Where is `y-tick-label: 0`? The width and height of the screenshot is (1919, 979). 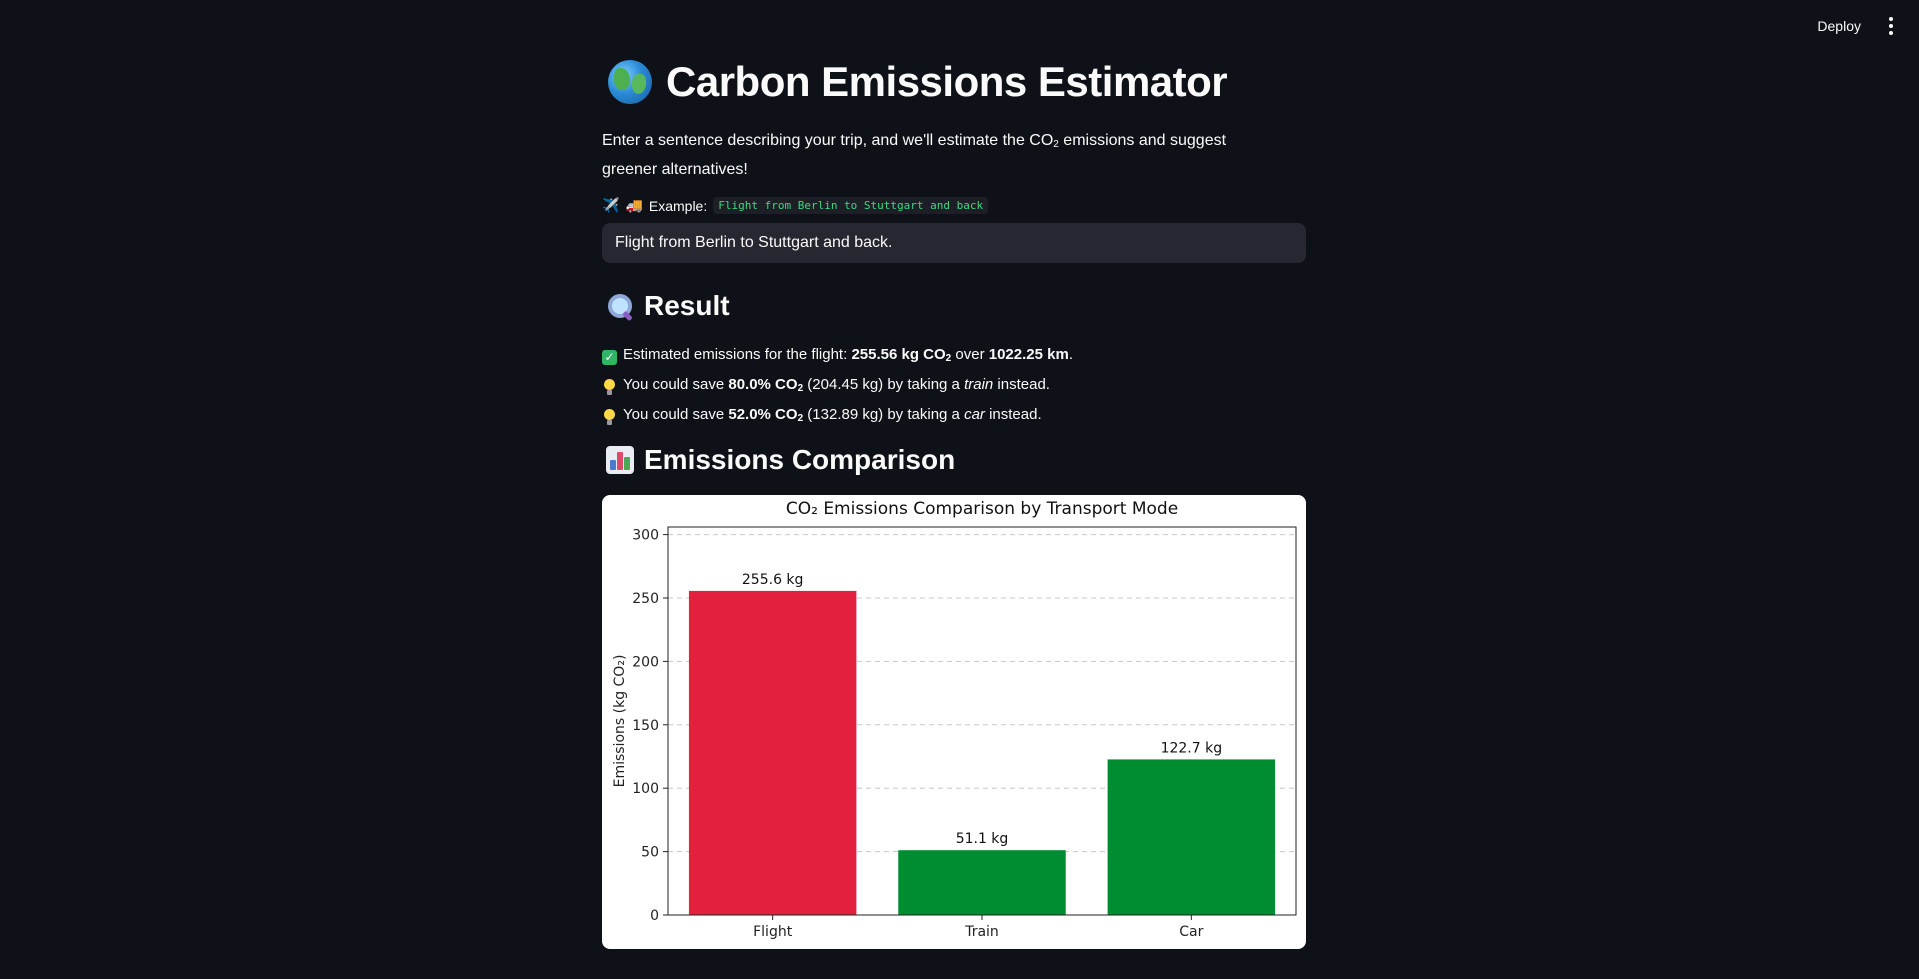
y-tick-label: 0 is located at coordinates (654, 916).